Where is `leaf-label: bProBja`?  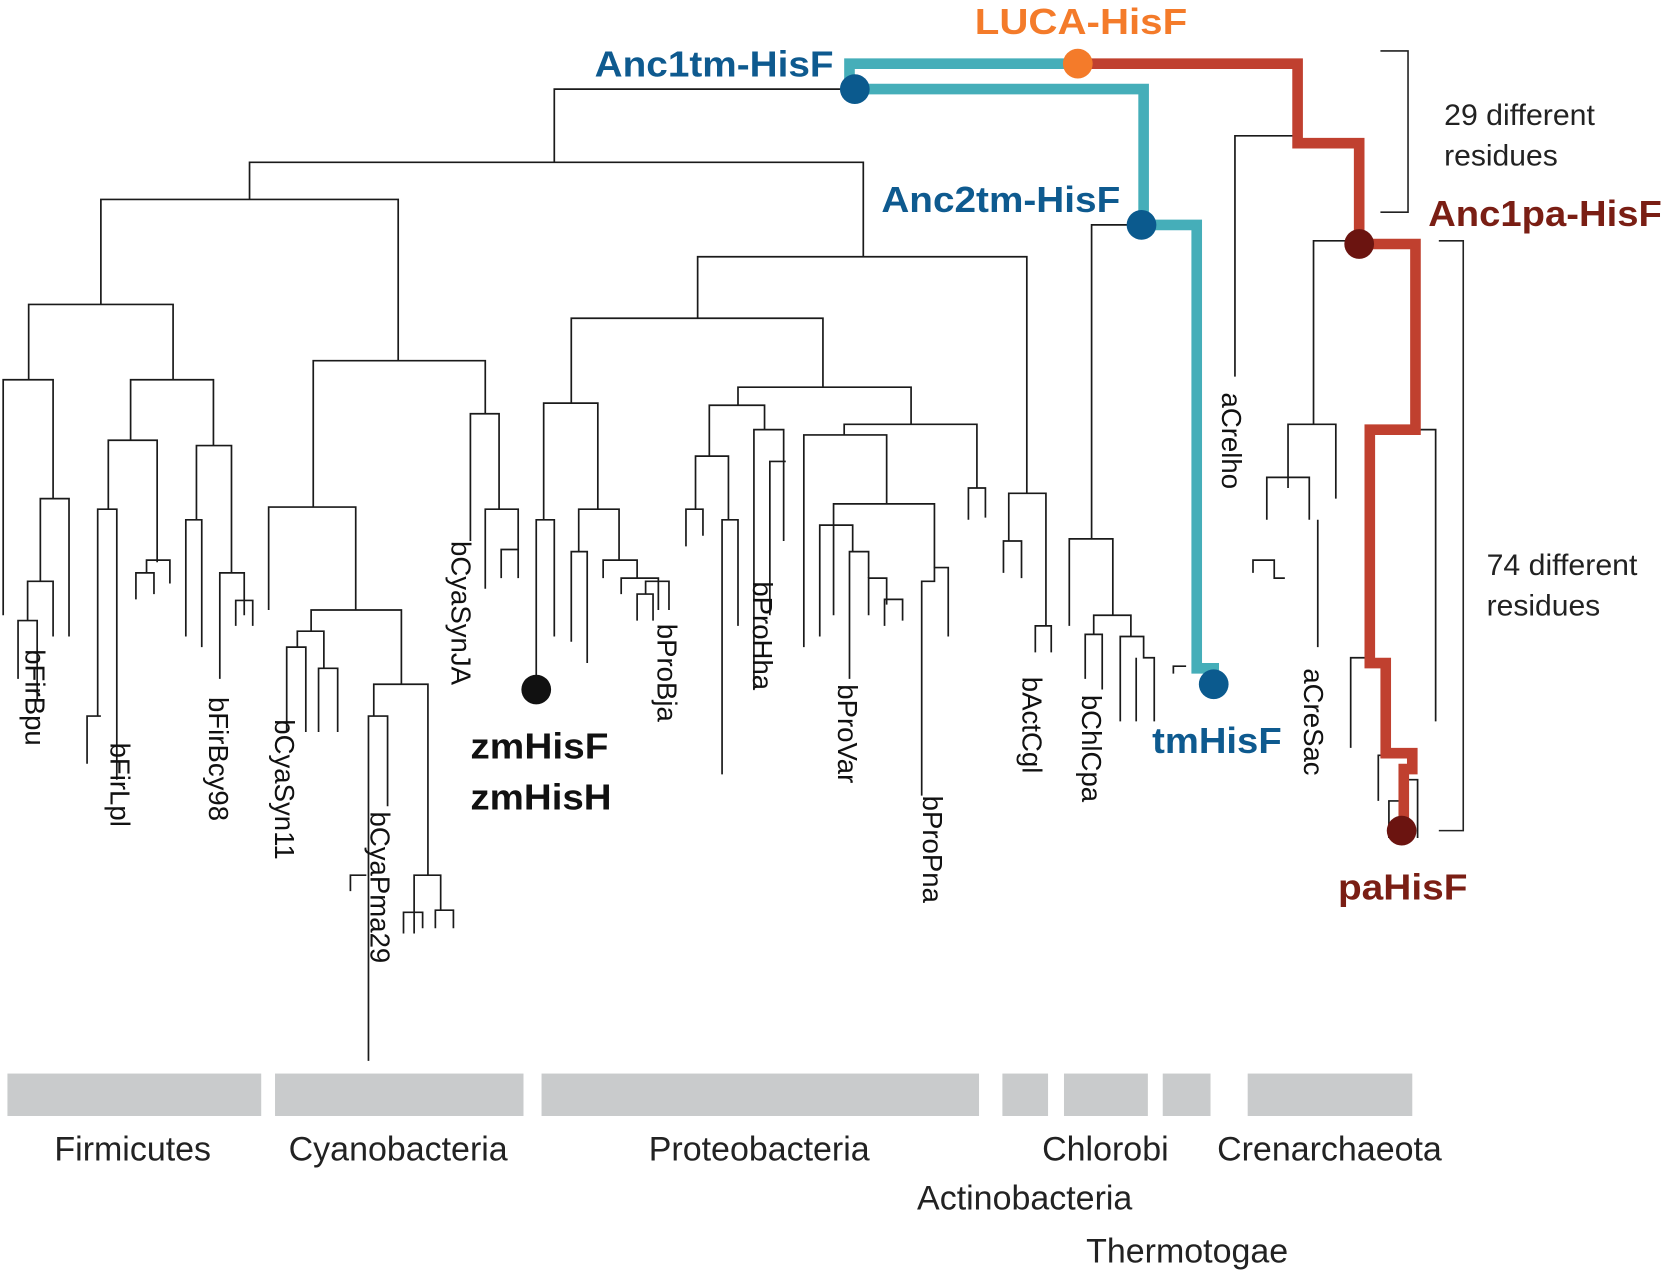
leaf-label: bProBja is located at coordinates (666, 673).